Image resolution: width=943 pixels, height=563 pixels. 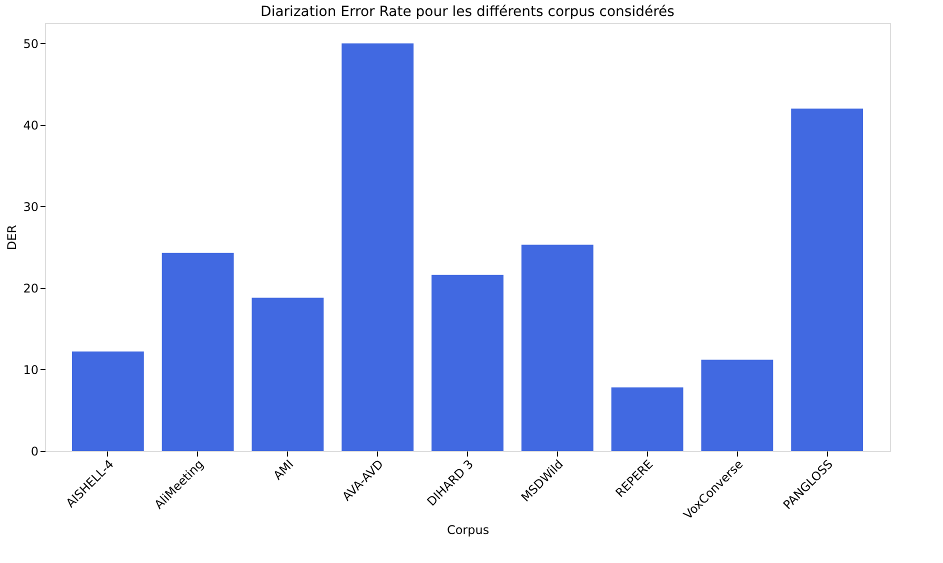 I want to click on y-axis-title: DER, so click(x=12, y=237).